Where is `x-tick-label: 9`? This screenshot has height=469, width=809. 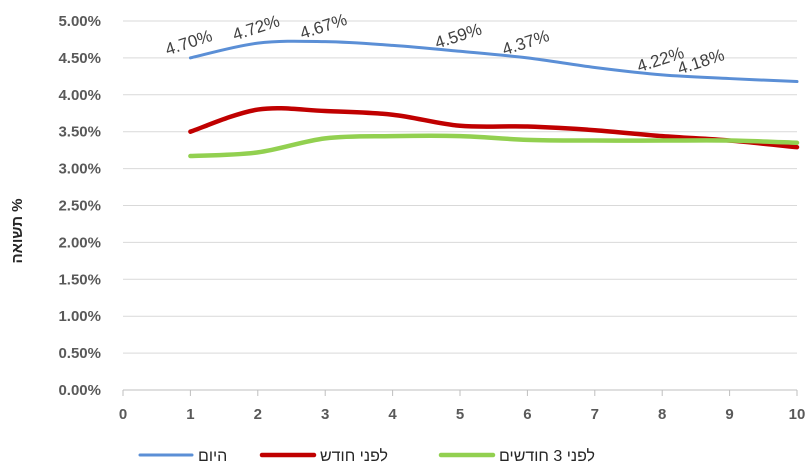
x-tick-label: 9 is located at coordinates (729, 414).